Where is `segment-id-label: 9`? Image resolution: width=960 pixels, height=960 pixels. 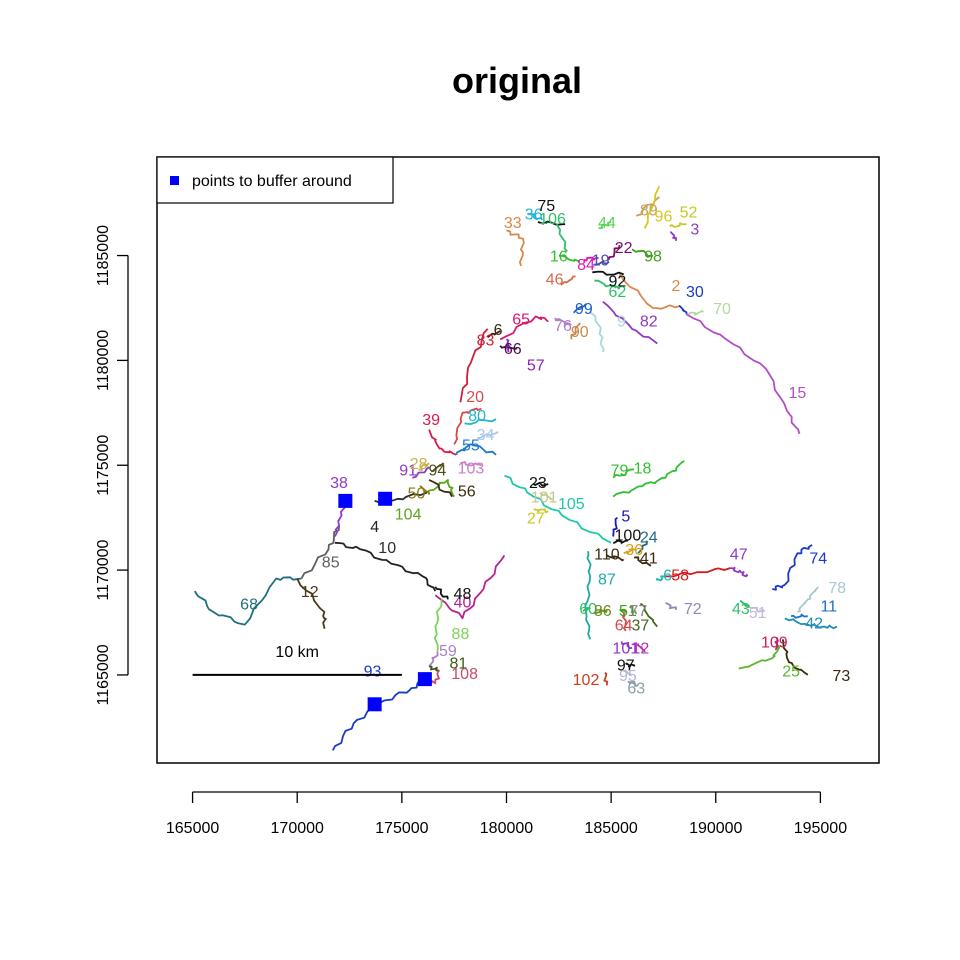 segment-id-label: 9 is located at coordinates (621, 322).